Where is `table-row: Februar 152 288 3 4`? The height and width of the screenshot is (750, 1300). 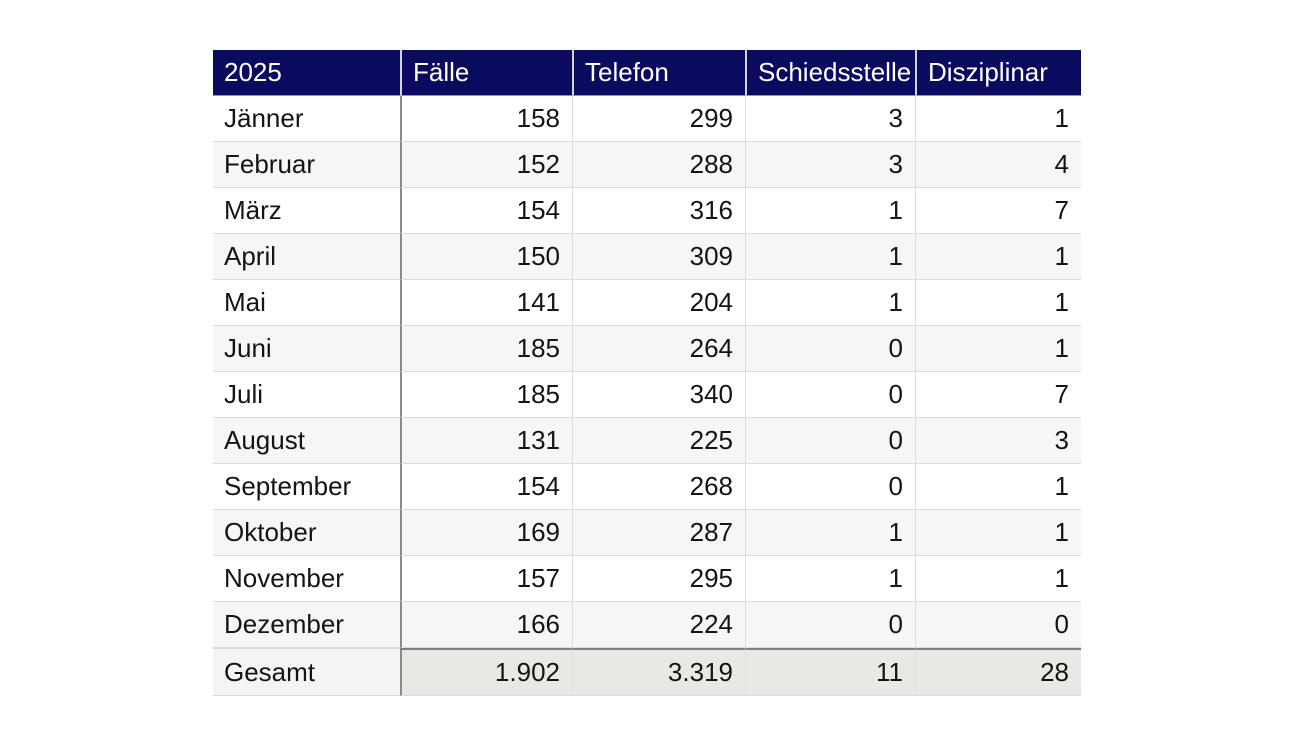
table-row: Februar 152 288 3 4 is located at coordinates (647, 165).